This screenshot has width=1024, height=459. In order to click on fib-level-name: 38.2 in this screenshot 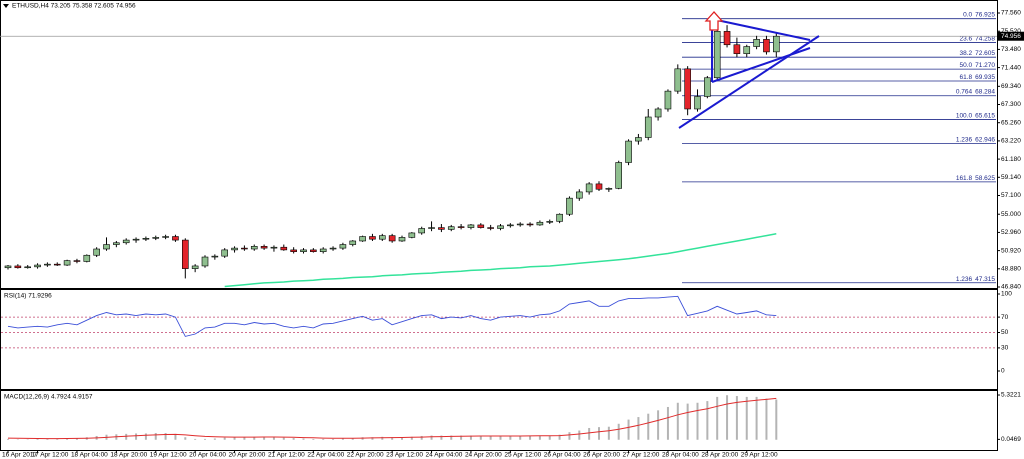, I will do `click(965, 53)`.